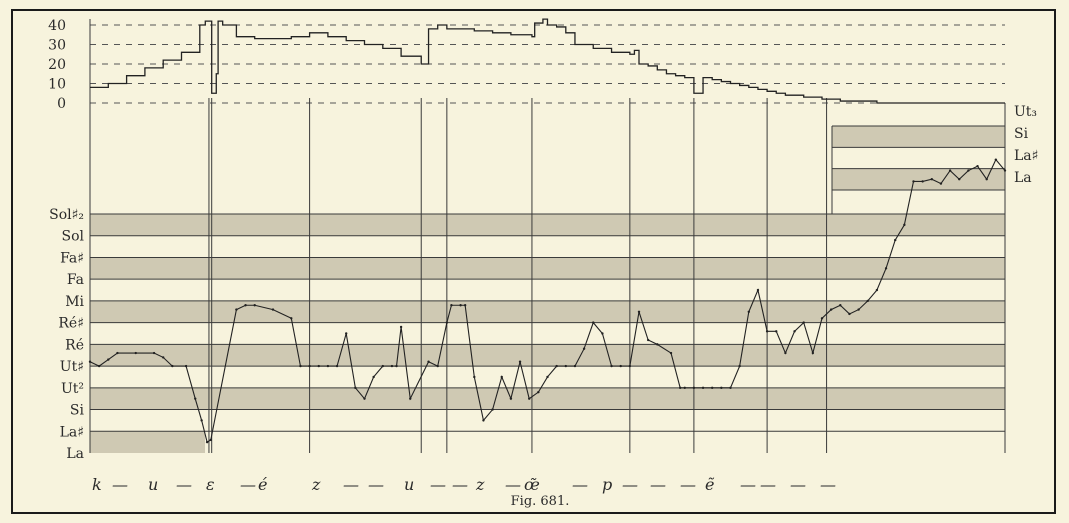 The height and width of the screenshot is (523, 1069). I want to click on pitch-axis-left: Sol♯₂ Sol Fa♯ Fa Mi Ré♯ Ré Ut♯ Ut² Si La♯ La, so click(66, 334).